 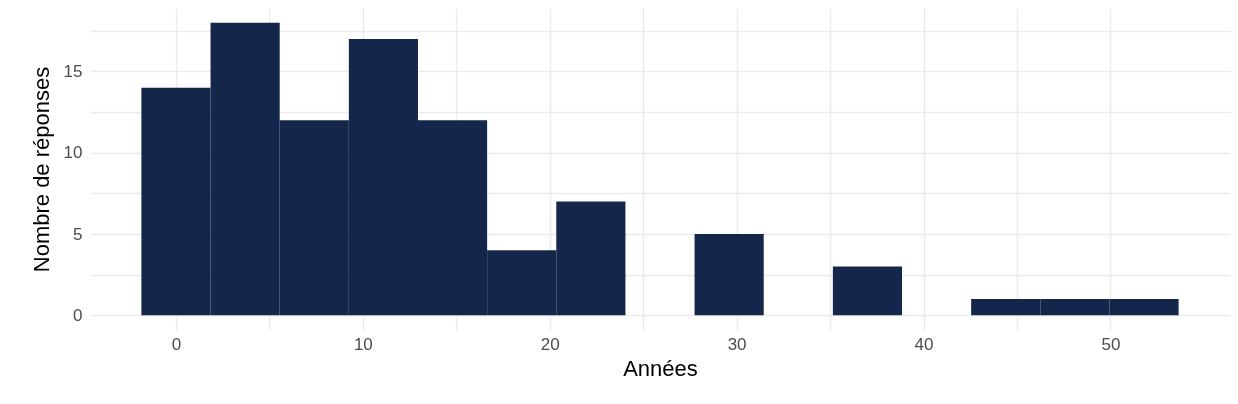 I want to click on x-tick-label: 0, so click(x=176, y=344).